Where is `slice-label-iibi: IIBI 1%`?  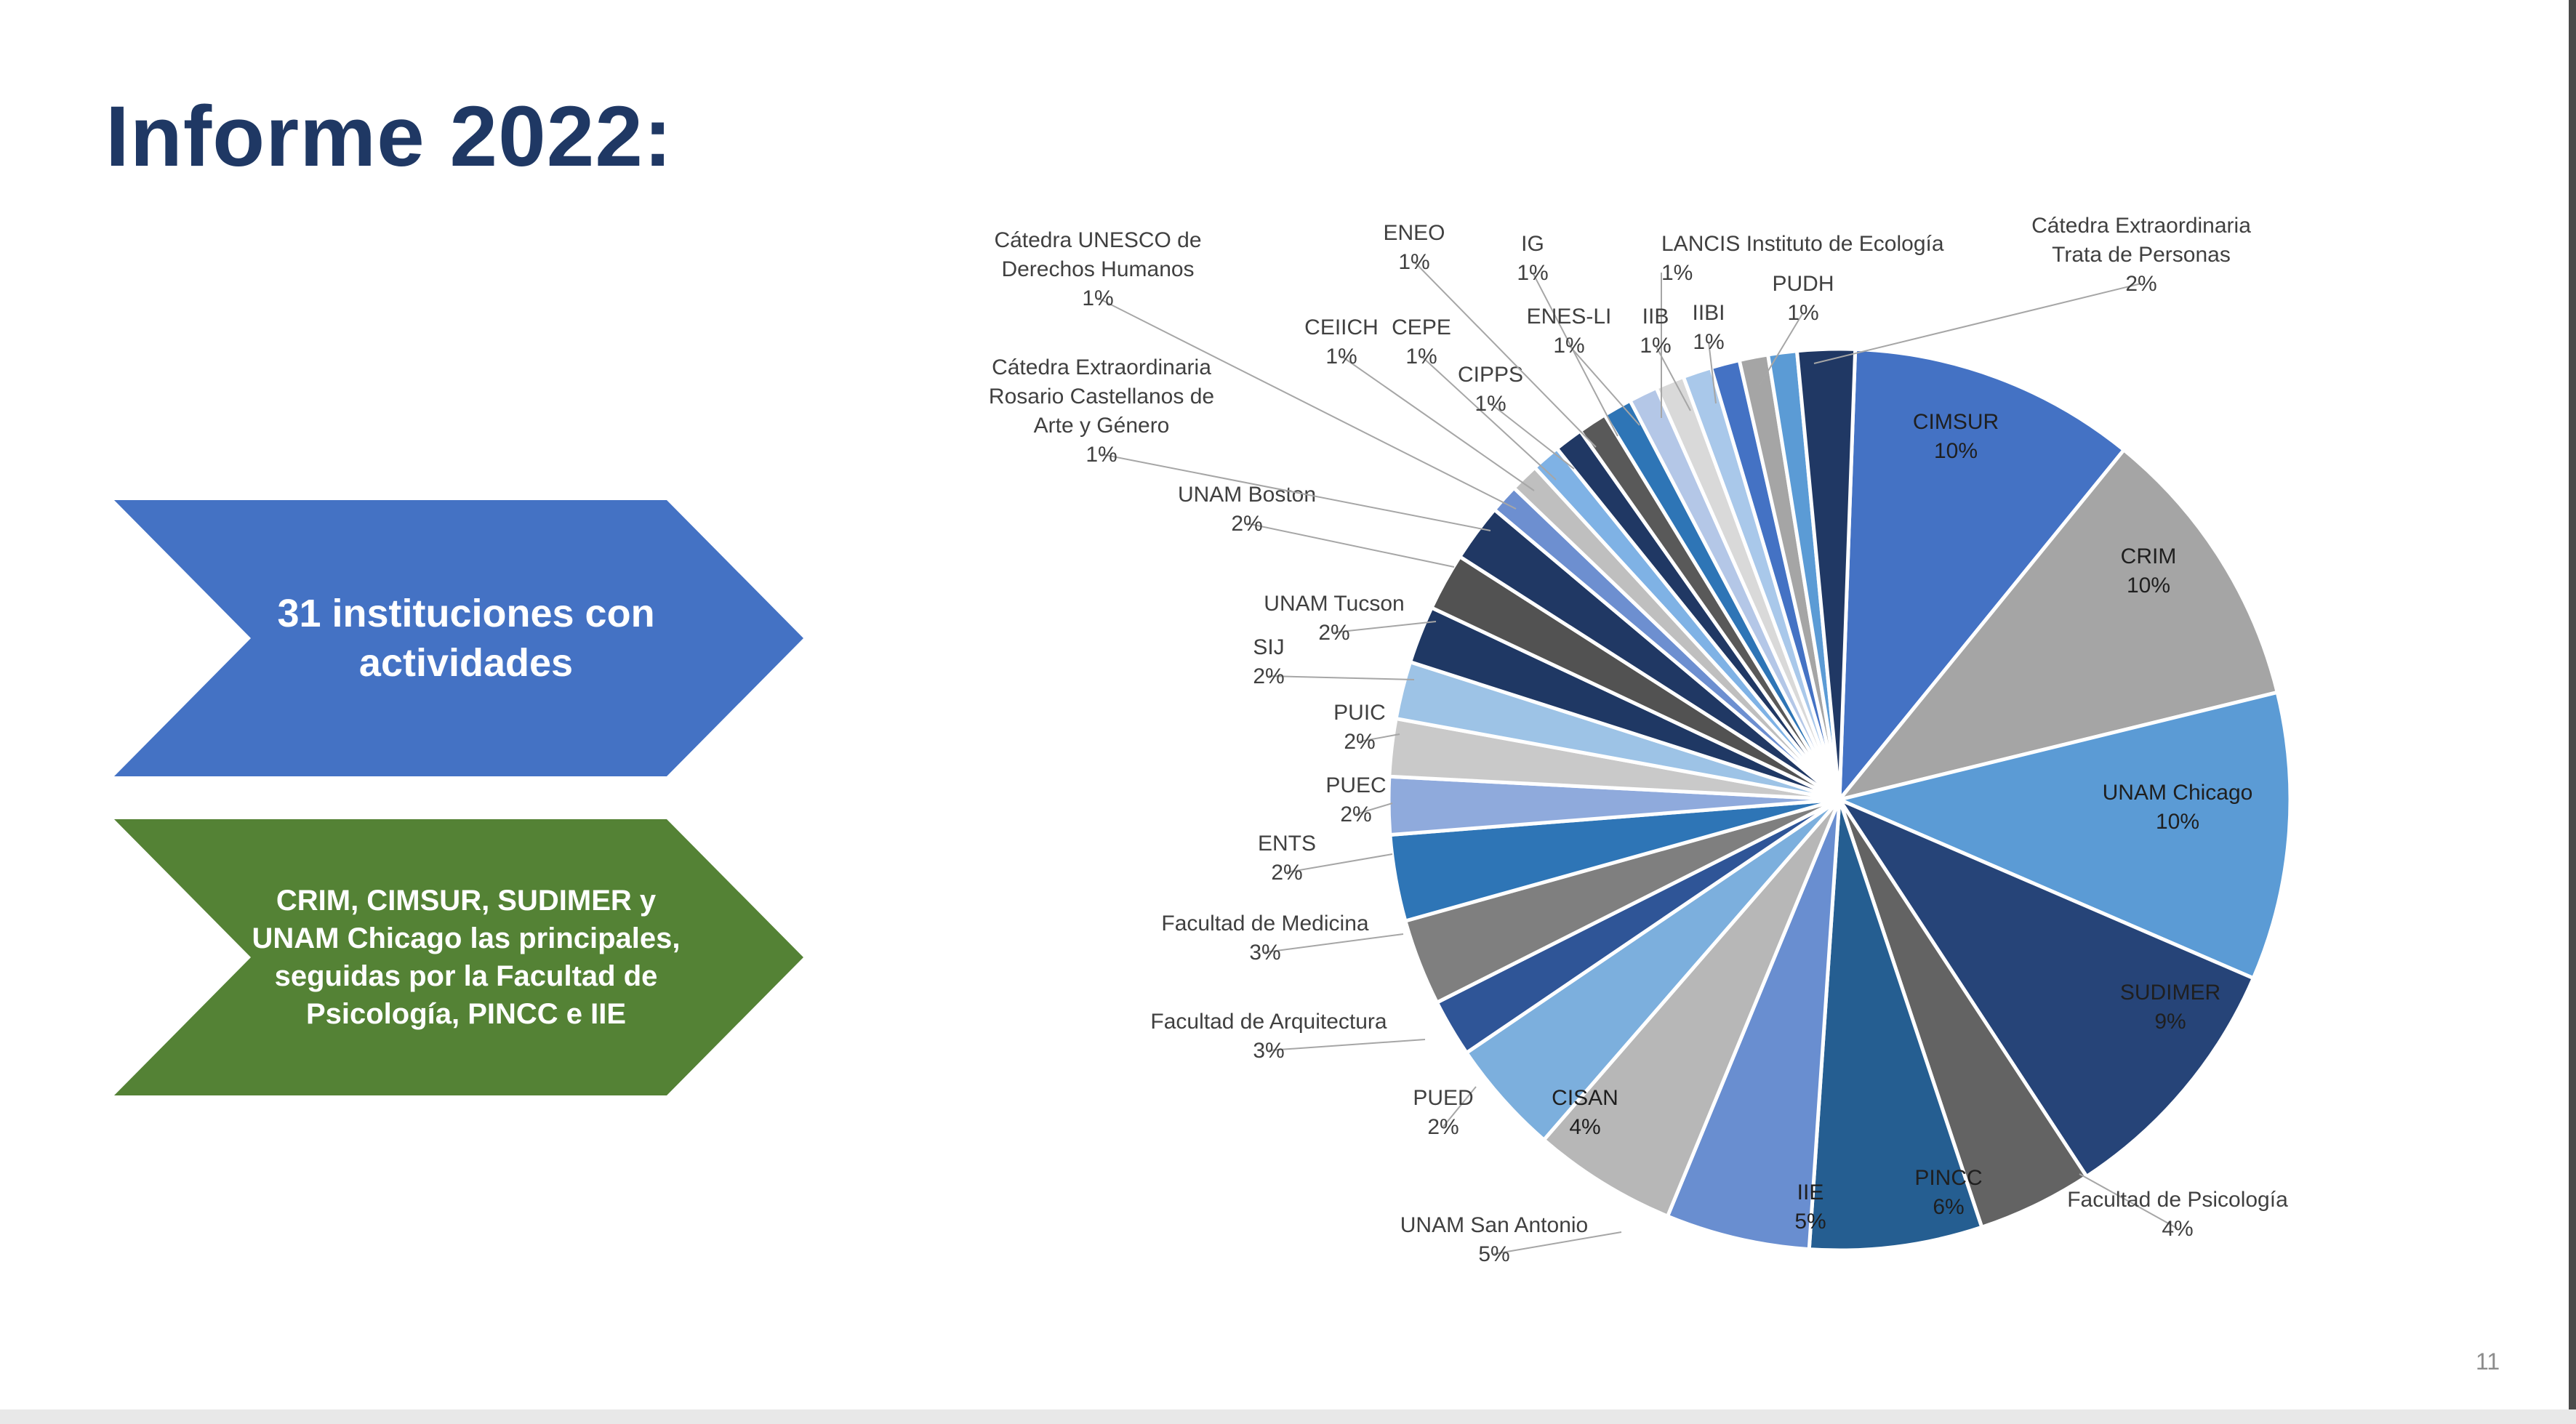 slice-label-iibi: IIBI 1% is located at coordinates (1708, 352).